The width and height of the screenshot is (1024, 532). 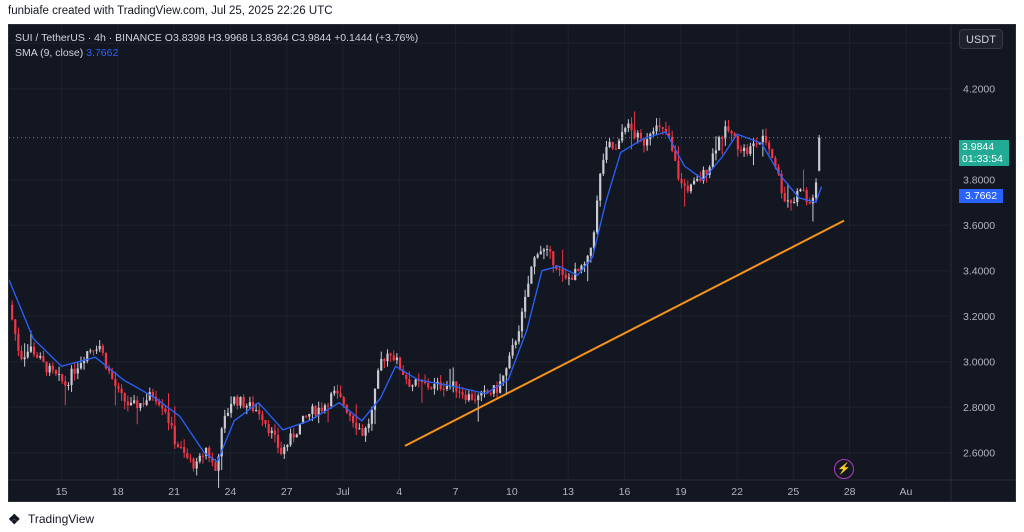 What do you see at coordinates (844, 469) in the screenshot?
I see `lightning-icon: ⚡` at bounding box center [844, 469].